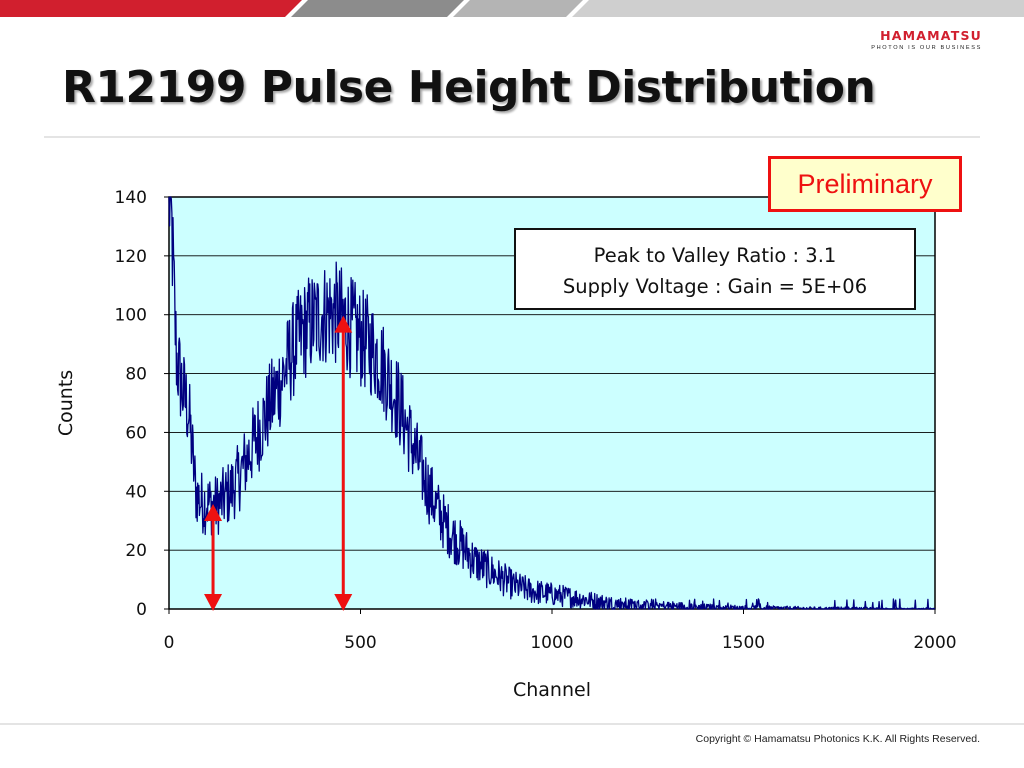 The height and width of the screenshot is (768, 1024). What do you see at coordinates (131, 257) in the screenshot?
I see `y-tick-label-120: 120` at bounding box center [131, 257].